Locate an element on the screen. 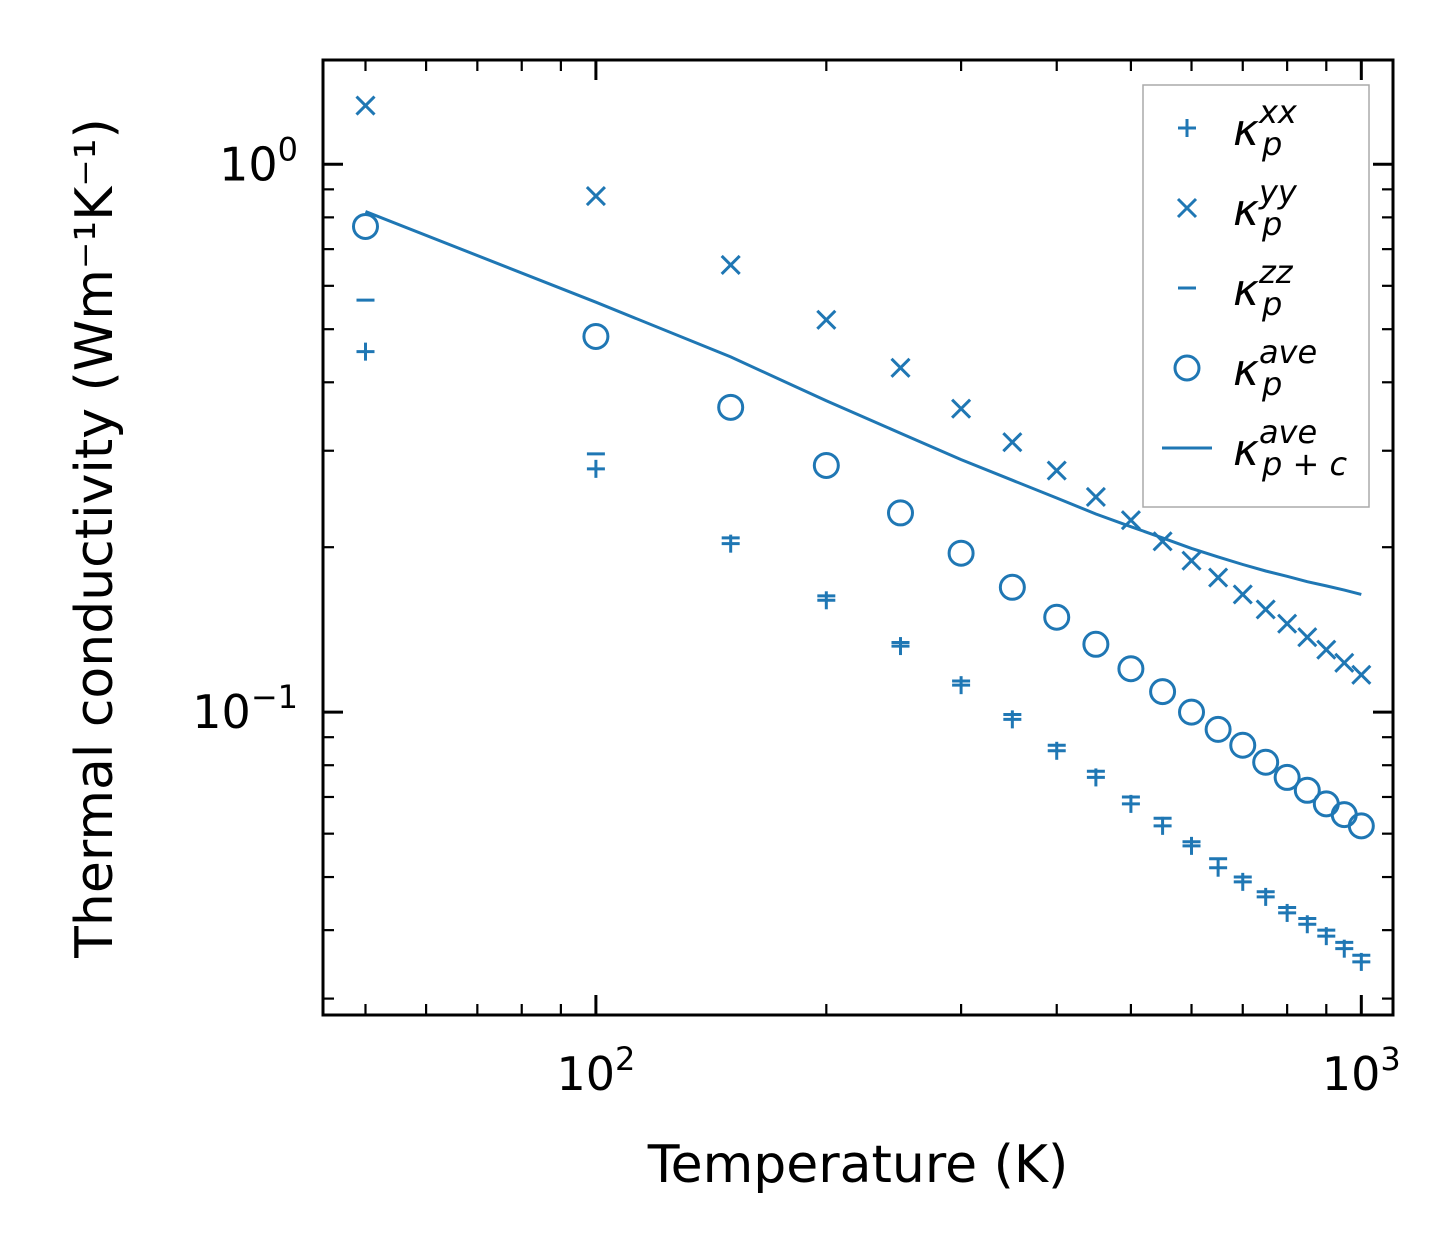 This screenshot has height=1254, width=1454. legend-item-kzz: κzz p is located at coordinates (1236, 288).